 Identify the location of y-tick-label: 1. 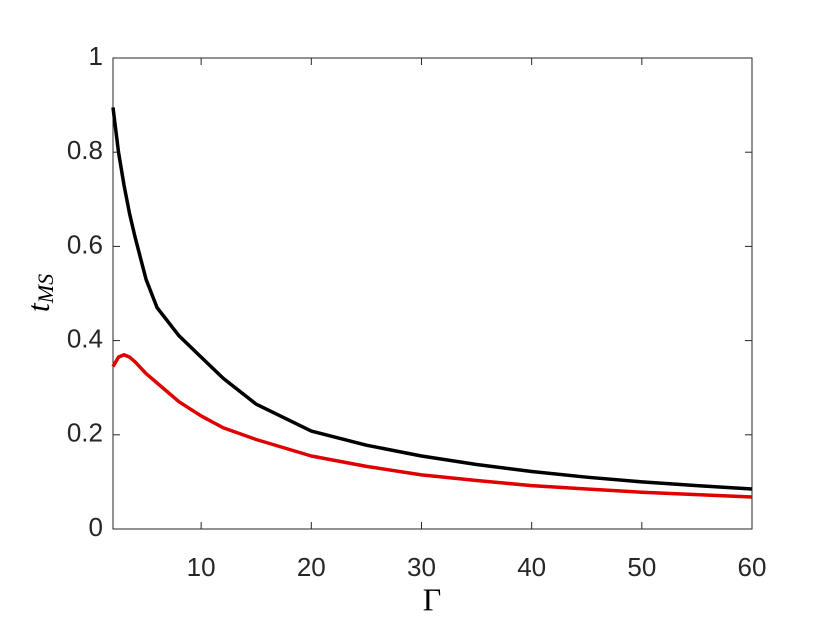
(96, 56).